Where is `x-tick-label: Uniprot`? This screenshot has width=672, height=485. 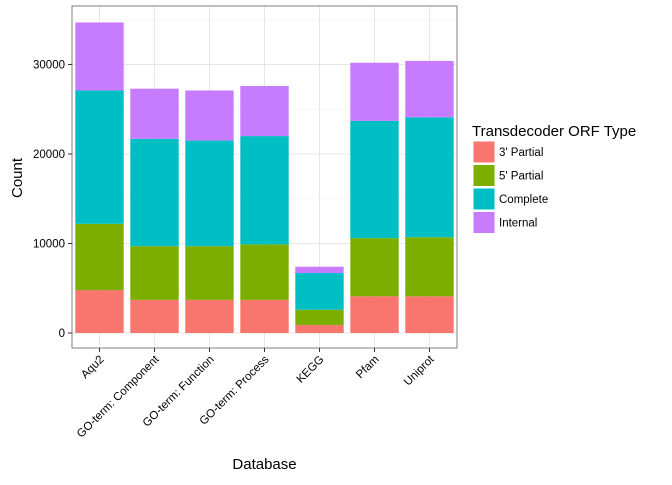 x-tick-label: Uniprot is located at coordinates (419, 370).